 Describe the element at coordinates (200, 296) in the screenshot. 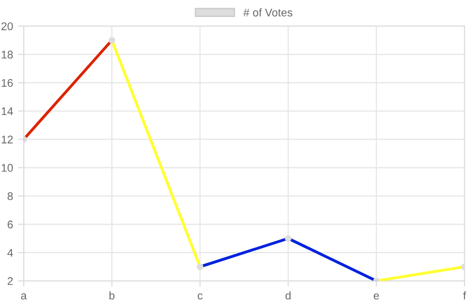

I see `x-tick-label: c` at that location.